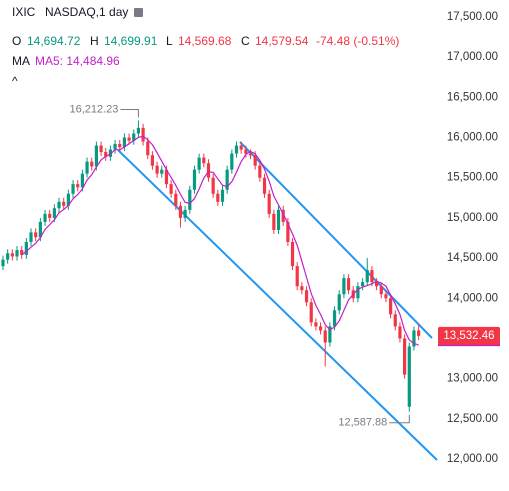 The width and height of the screenshot is (509, 491). Describe the element at coordinates (94, 41) in the screenshot. I see `ohlc-key: H` at that location.